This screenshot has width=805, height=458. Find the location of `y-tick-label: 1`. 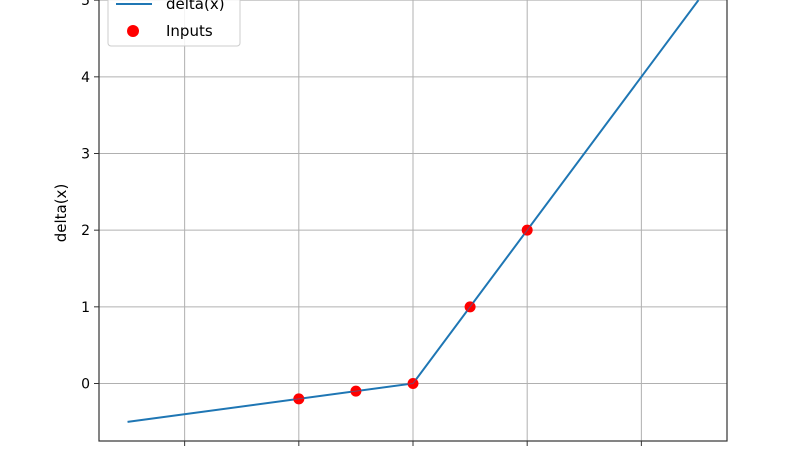

y-tick-label: 1 is located at coordinates (85, 308).